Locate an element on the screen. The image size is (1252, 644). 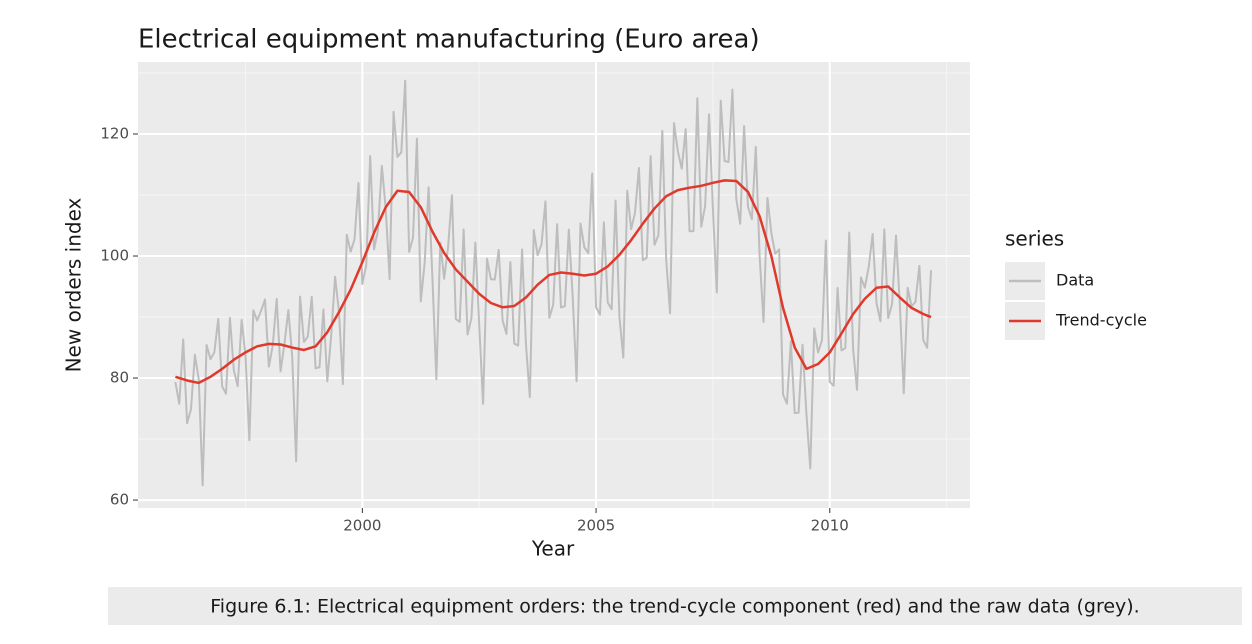
y-axis-label: New orders index is located at coordinates (74, 284).